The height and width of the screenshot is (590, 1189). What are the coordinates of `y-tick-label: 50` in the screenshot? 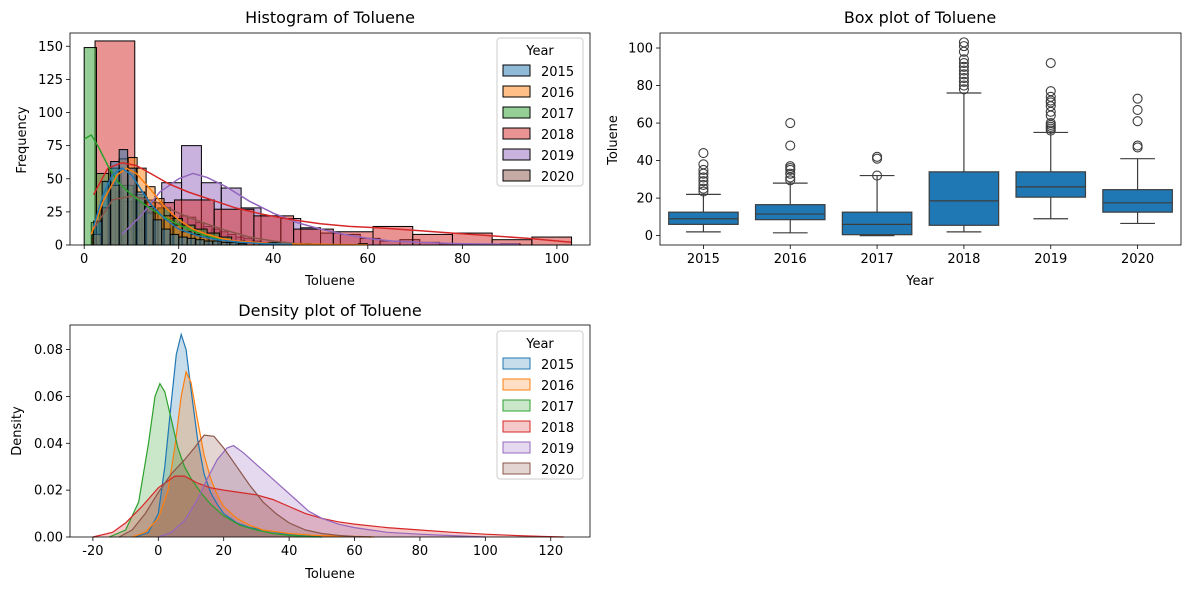 It's located at (54, 179).